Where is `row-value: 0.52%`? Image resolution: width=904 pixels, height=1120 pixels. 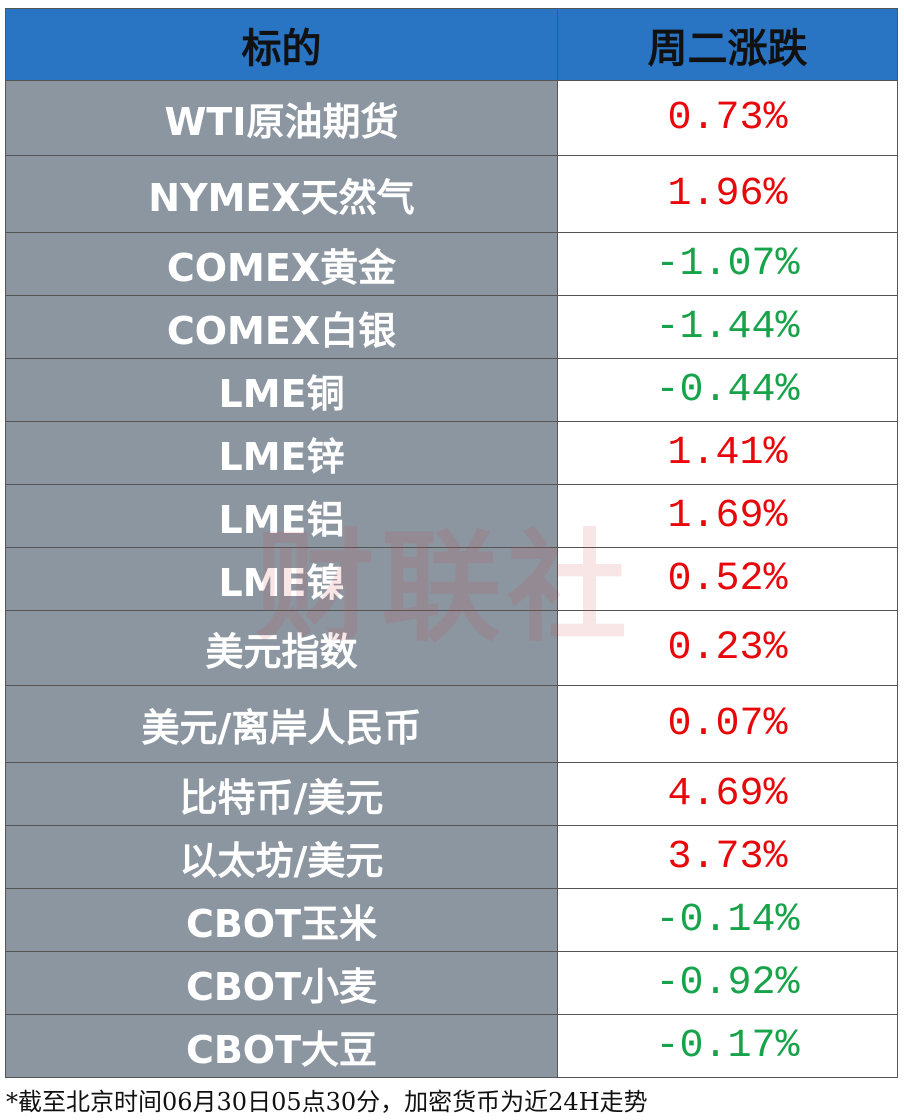
row-value: 0.52% is located at coordinates (727, 579).